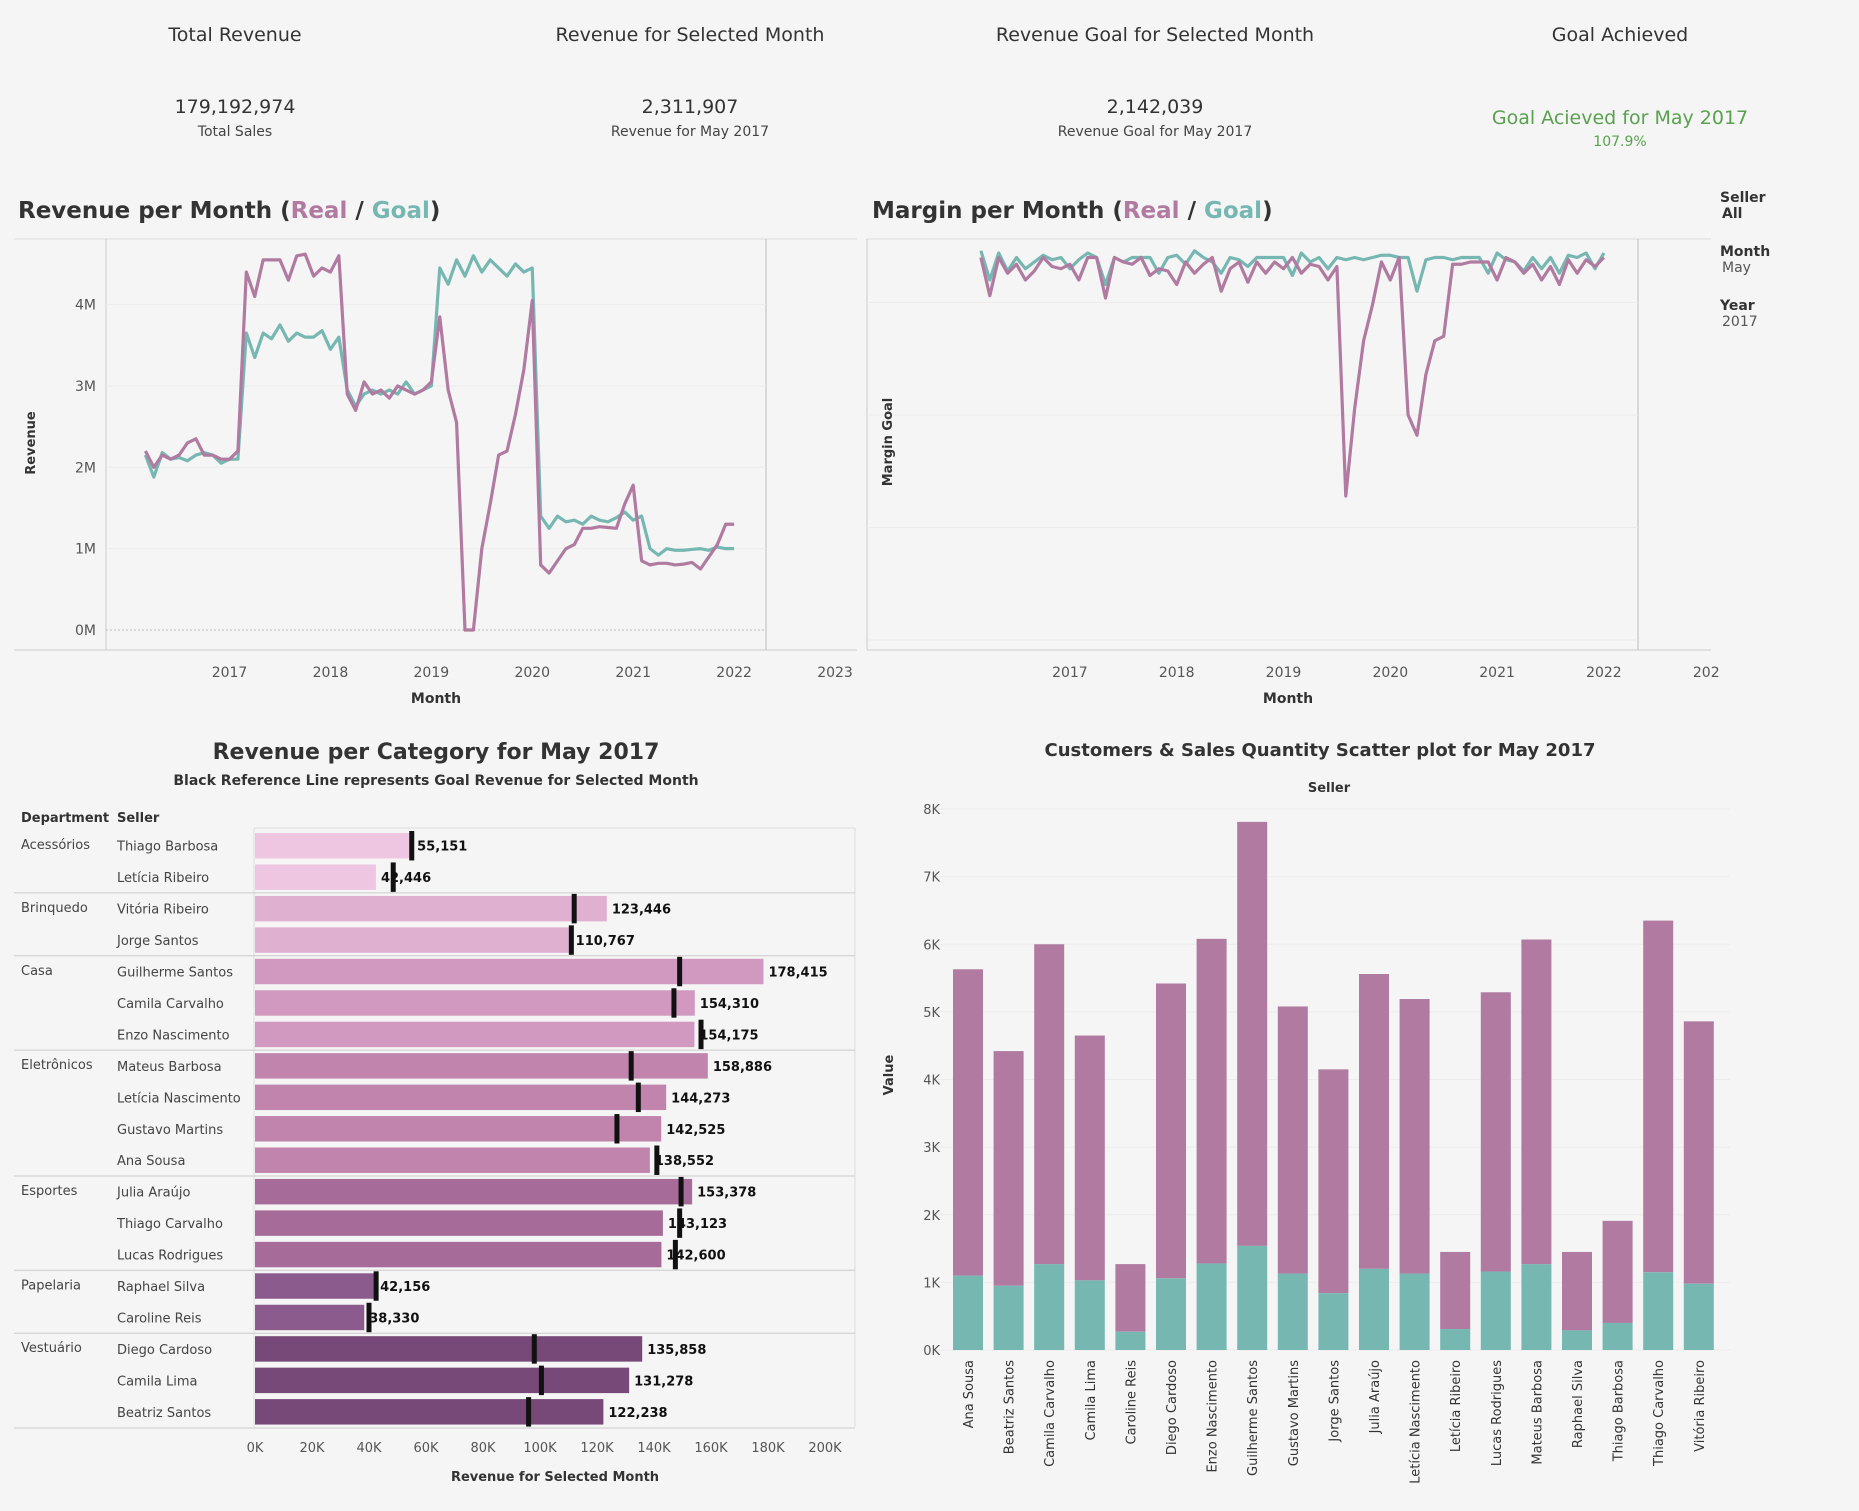  Describe the element at coordinates (931, 1216) in the screenshot. I see `y-tick-label: 2K` at that location.